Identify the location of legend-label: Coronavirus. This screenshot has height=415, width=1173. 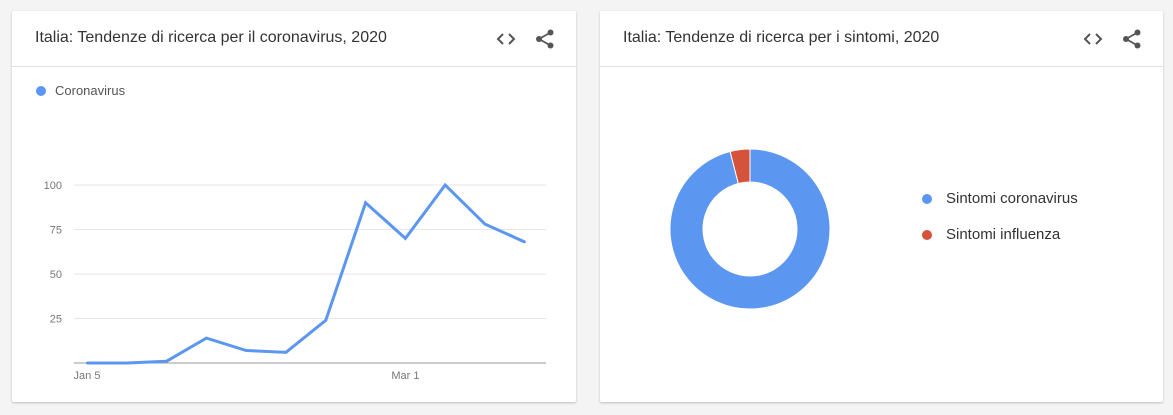
(90, 90).